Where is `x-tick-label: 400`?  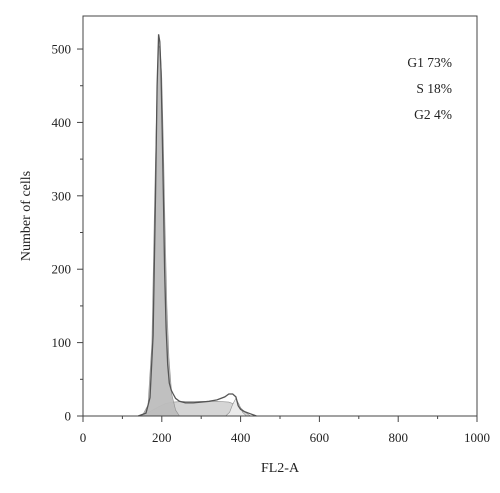 x-tick-label: 400 is located at coordinates (241, 437).